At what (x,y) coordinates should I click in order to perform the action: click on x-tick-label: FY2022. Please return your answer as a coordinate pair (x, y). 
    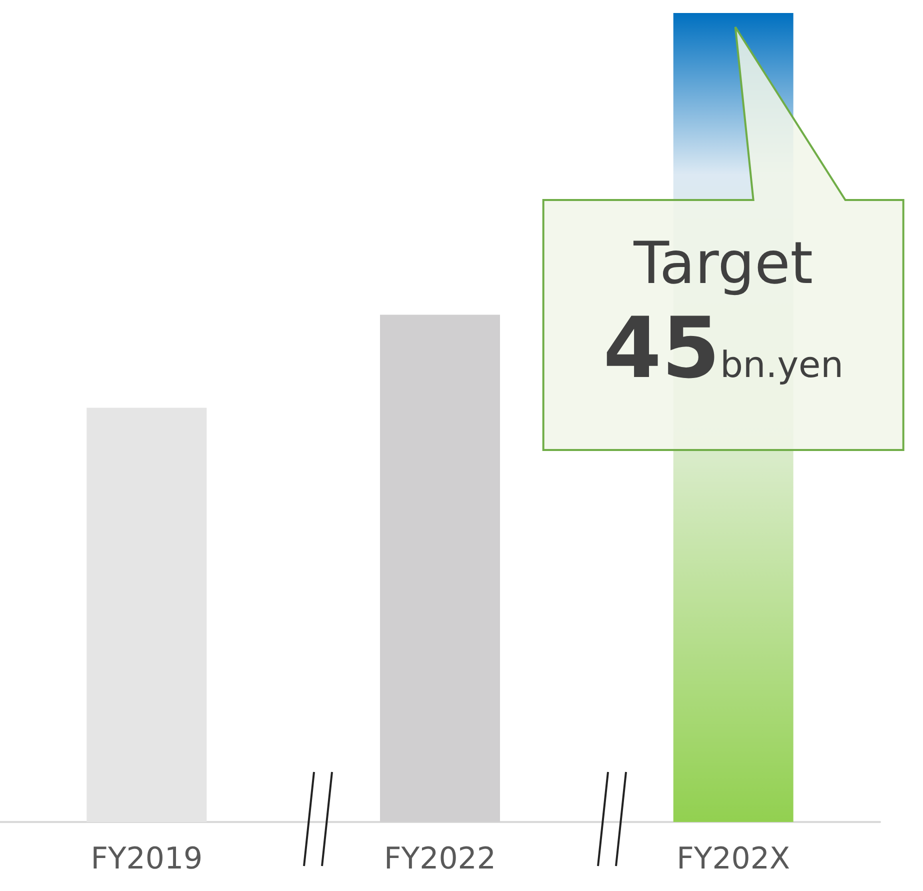
    Looking at the image, I should click on (440, 859).